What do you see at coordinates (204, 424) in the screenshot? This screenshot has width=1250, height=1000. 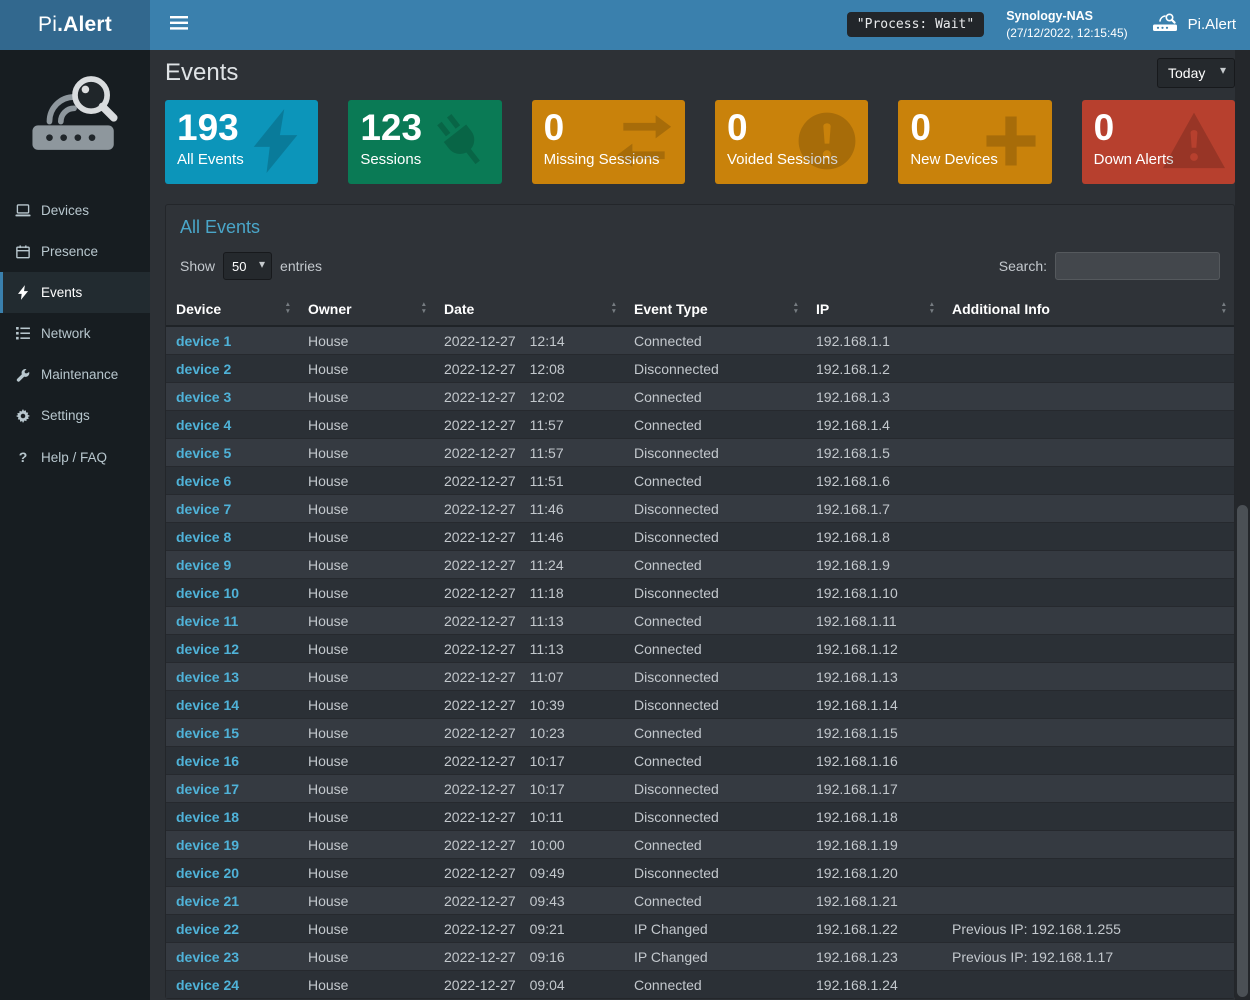 I see `device-link: device 4` at bounding box center [204, 424].